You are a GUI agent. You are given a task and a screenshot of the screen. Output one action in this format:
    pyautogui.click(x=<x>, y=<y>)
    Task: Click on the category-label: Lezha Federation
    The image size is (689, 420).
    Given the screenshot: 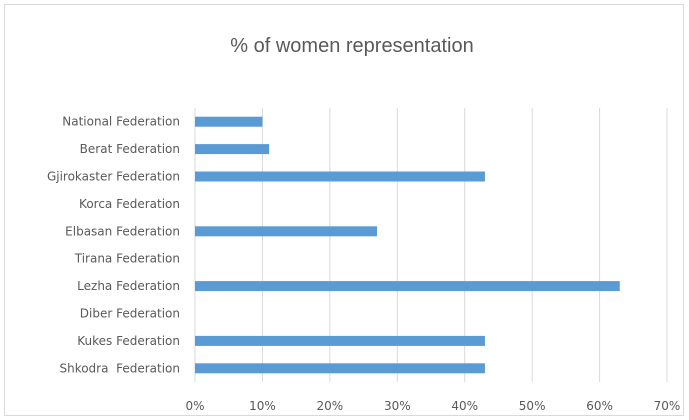 What is the action you would take?
    pyautogui.click(x=128, y=286)
    